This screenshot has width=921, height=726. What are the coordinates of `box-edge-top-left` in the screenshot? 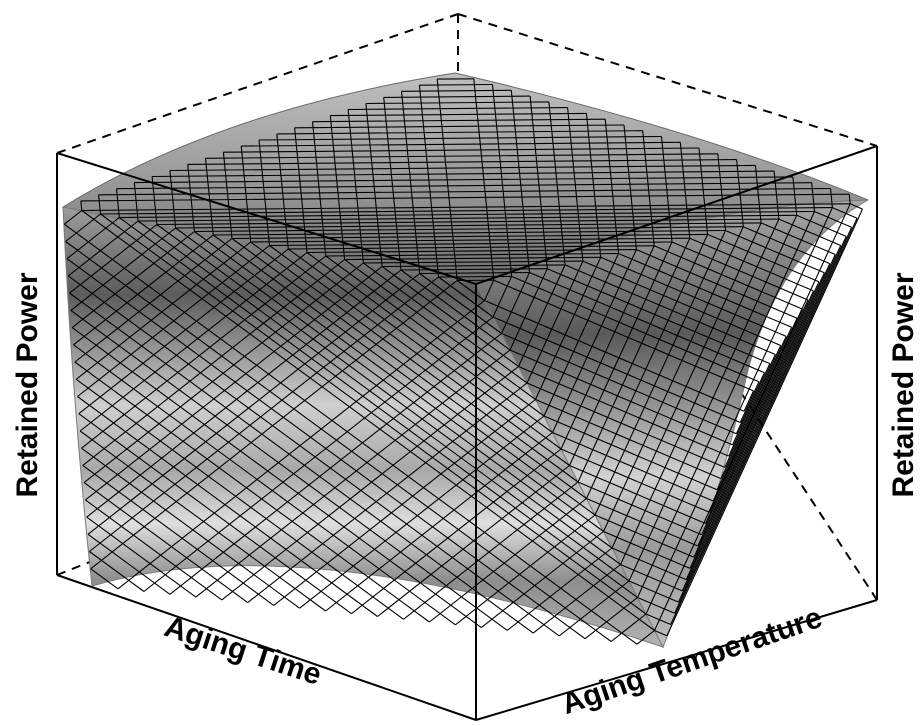 It's located at (257, 83).